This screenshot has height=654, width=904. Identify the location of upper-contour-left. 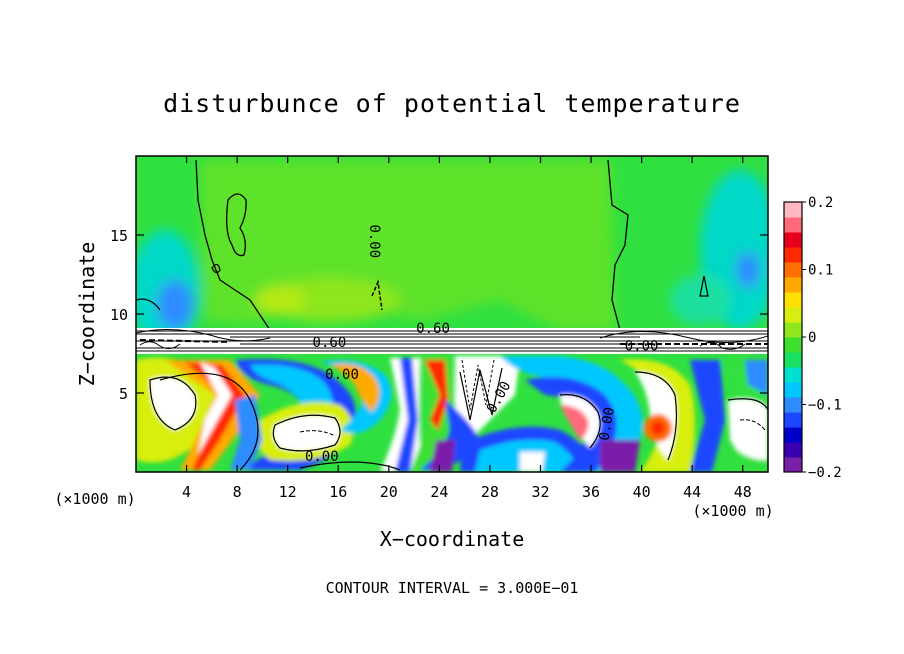
(233, 245).